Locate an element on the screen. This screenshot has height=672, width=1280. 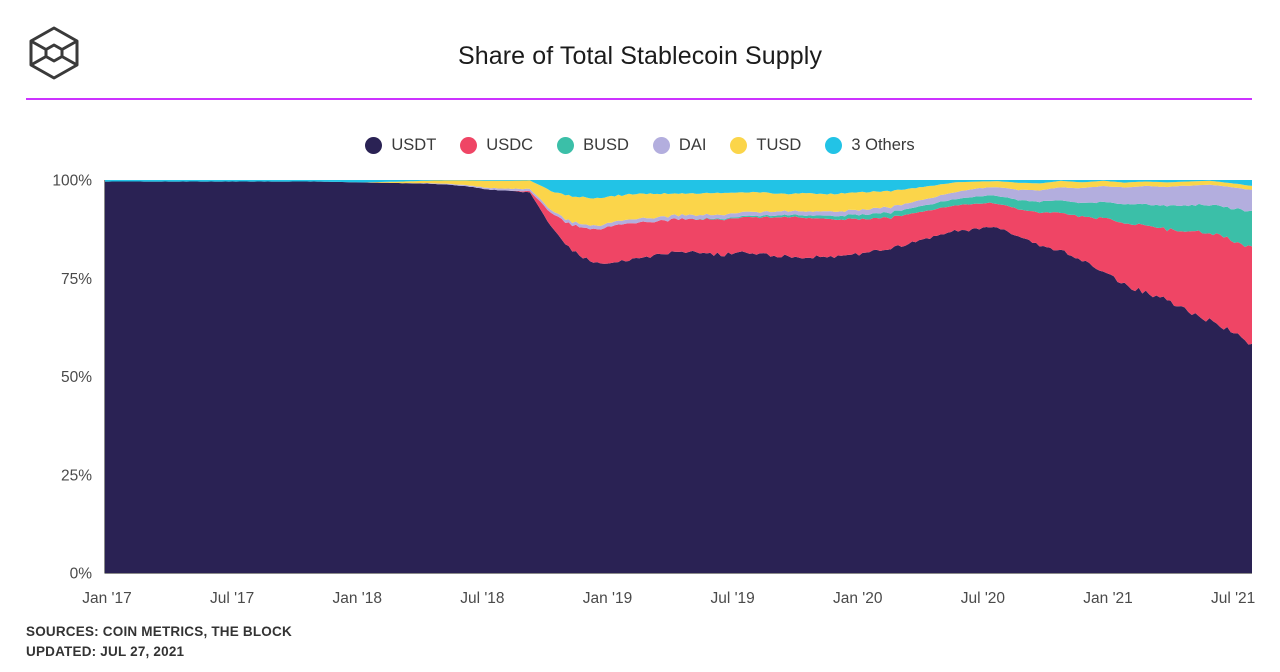
legend-item-usdc: USDC is located at coordinates (496, 145).